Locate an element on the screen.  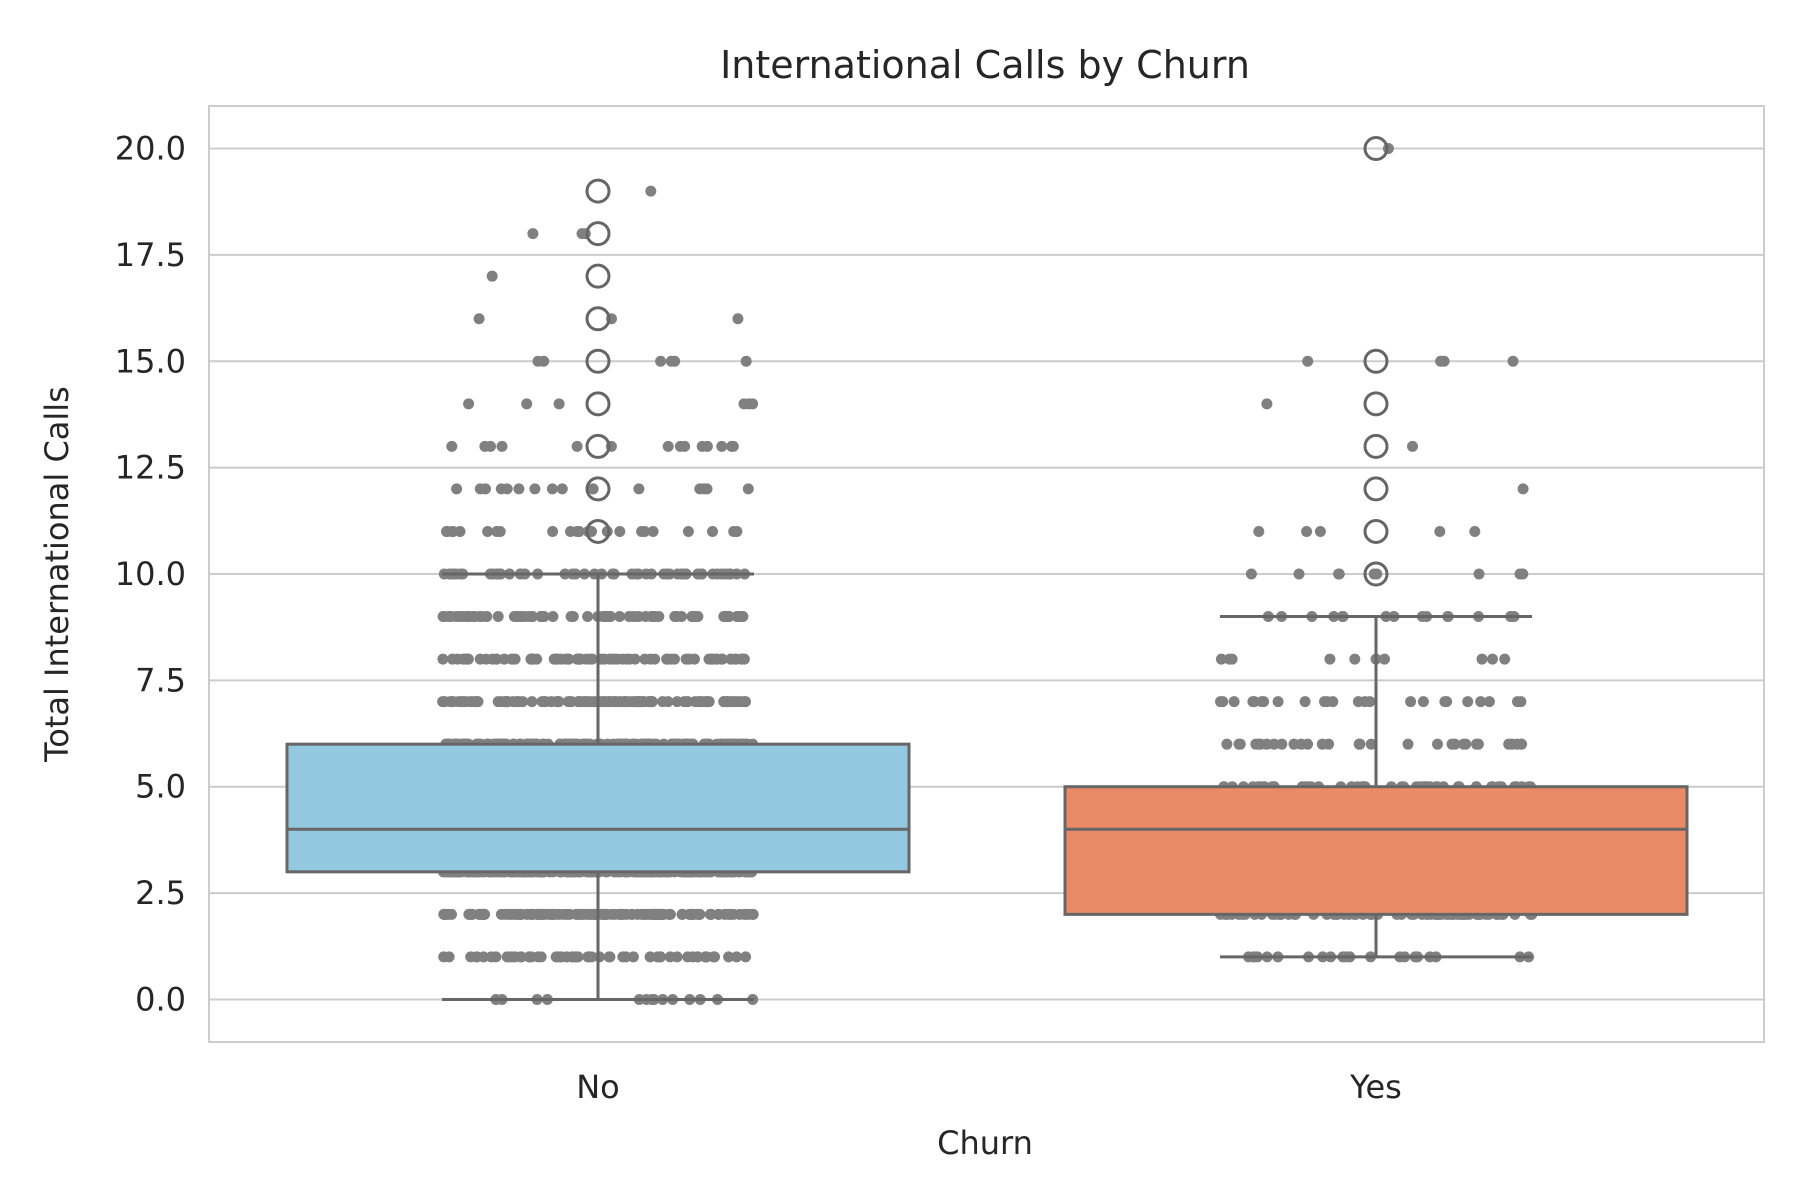
y-tick-label: 12.5 is located at coordinates (150, 468).